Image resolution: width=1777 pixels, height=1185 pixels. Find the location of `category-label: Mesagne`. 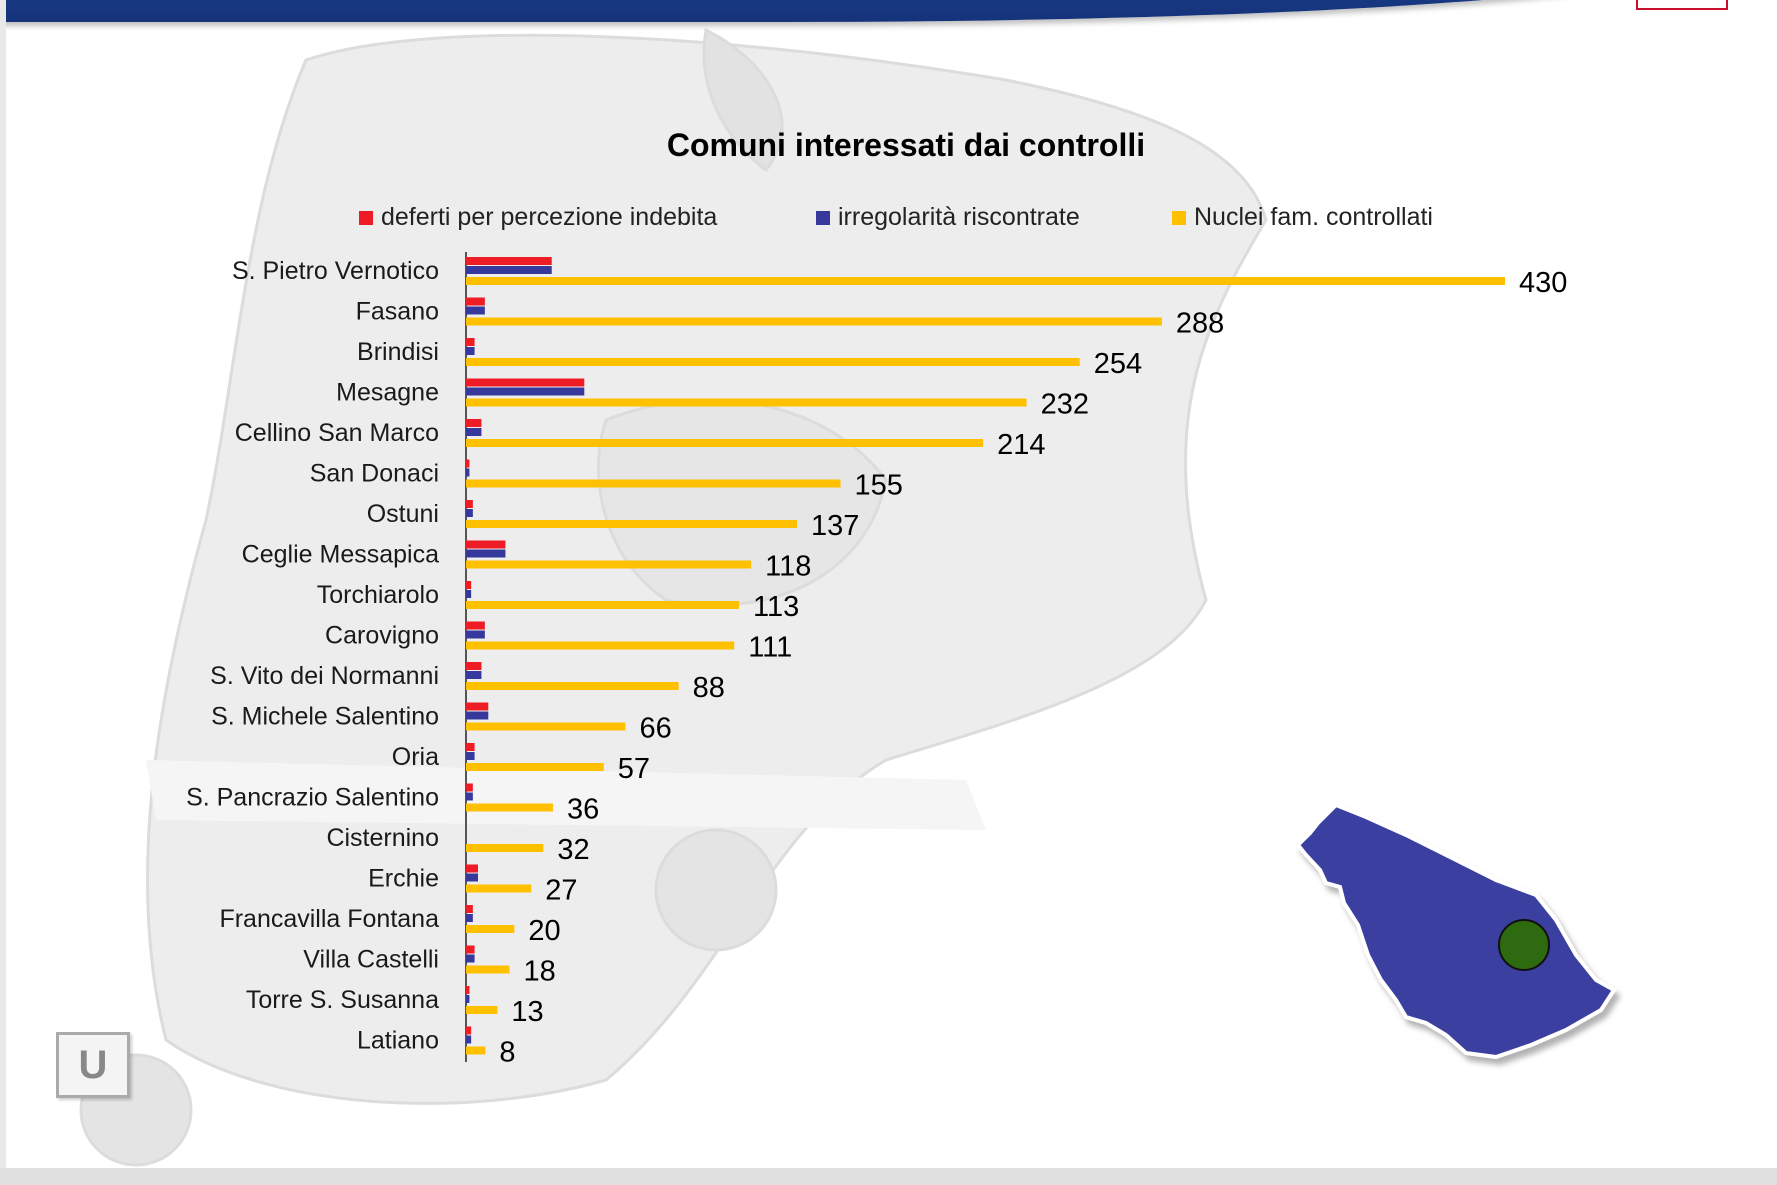

category-label: Mesagne is located at coordinates (387, 393).